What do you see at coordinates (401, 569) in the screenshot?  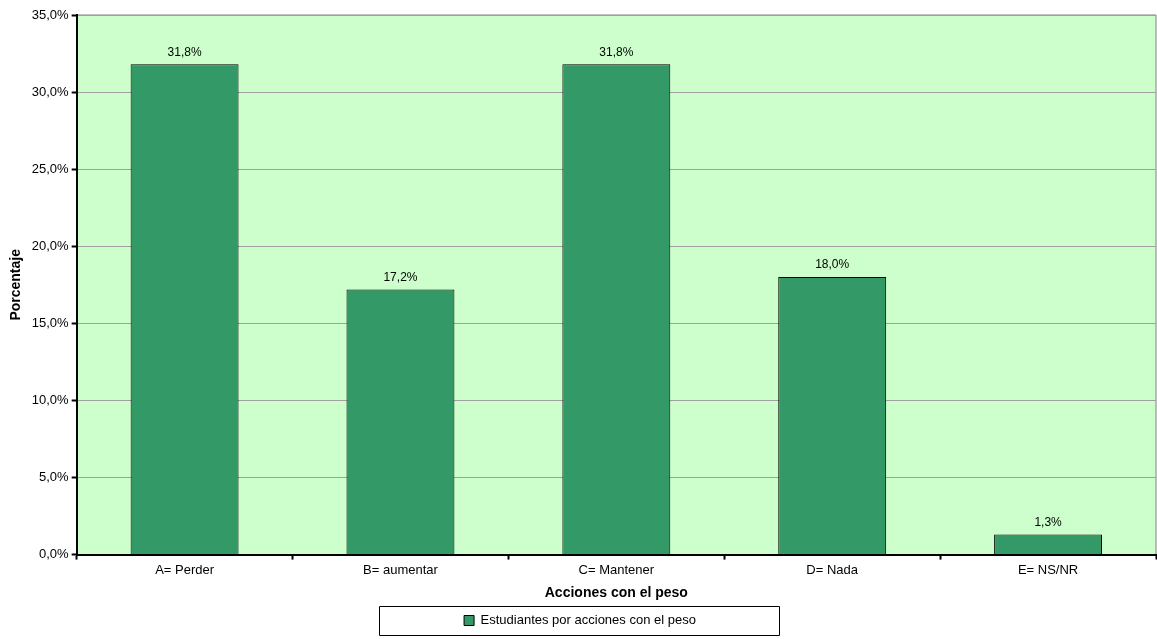 I see `x-tick-label: B= aumentar` at bounding box center [401, 569].